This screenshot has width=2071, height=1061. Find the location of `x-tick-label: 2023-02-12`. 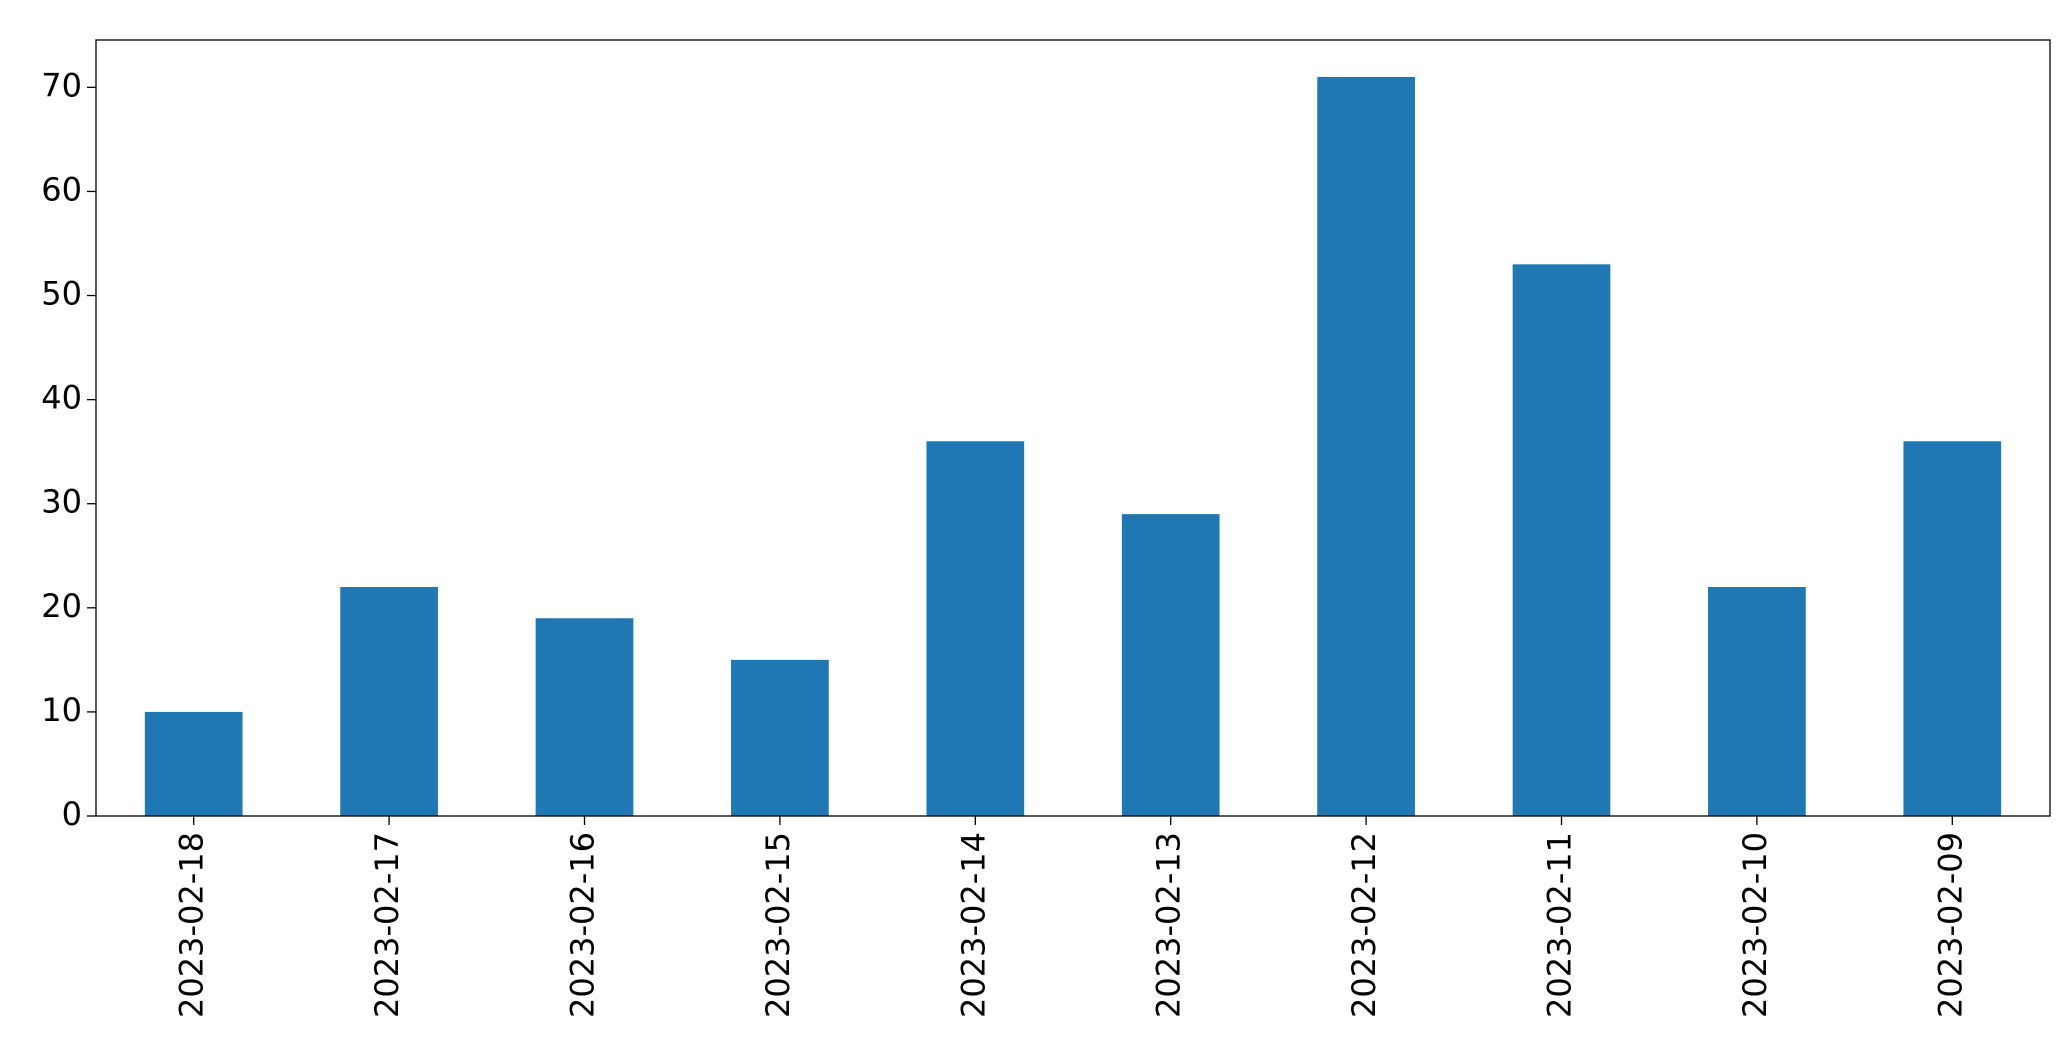

x-tick-label: 2023-02-12 is located at coordinates (1364, 925).